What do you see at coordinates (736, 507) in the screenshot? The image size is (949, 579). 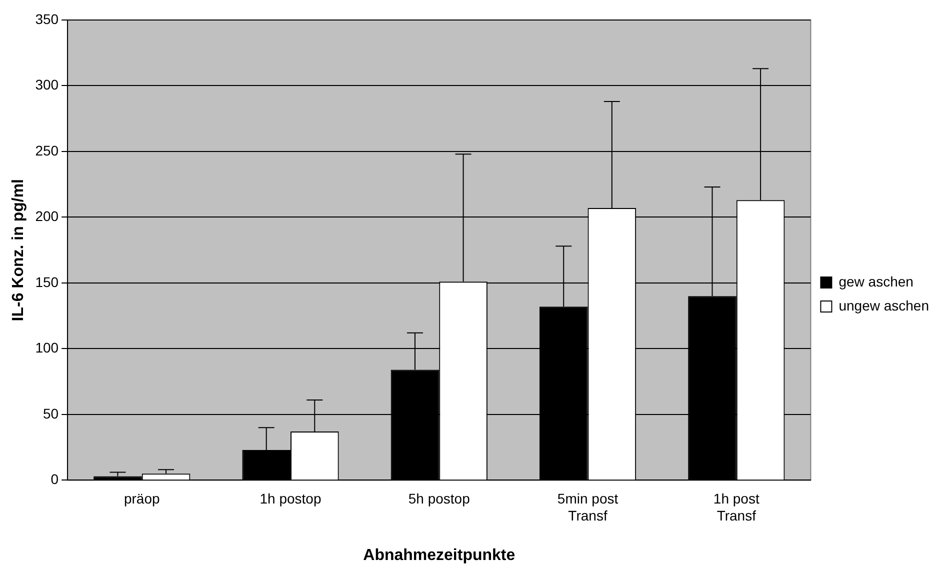 I see `x-tick-label: 1h post Transf` at bounding box center [736, 507].